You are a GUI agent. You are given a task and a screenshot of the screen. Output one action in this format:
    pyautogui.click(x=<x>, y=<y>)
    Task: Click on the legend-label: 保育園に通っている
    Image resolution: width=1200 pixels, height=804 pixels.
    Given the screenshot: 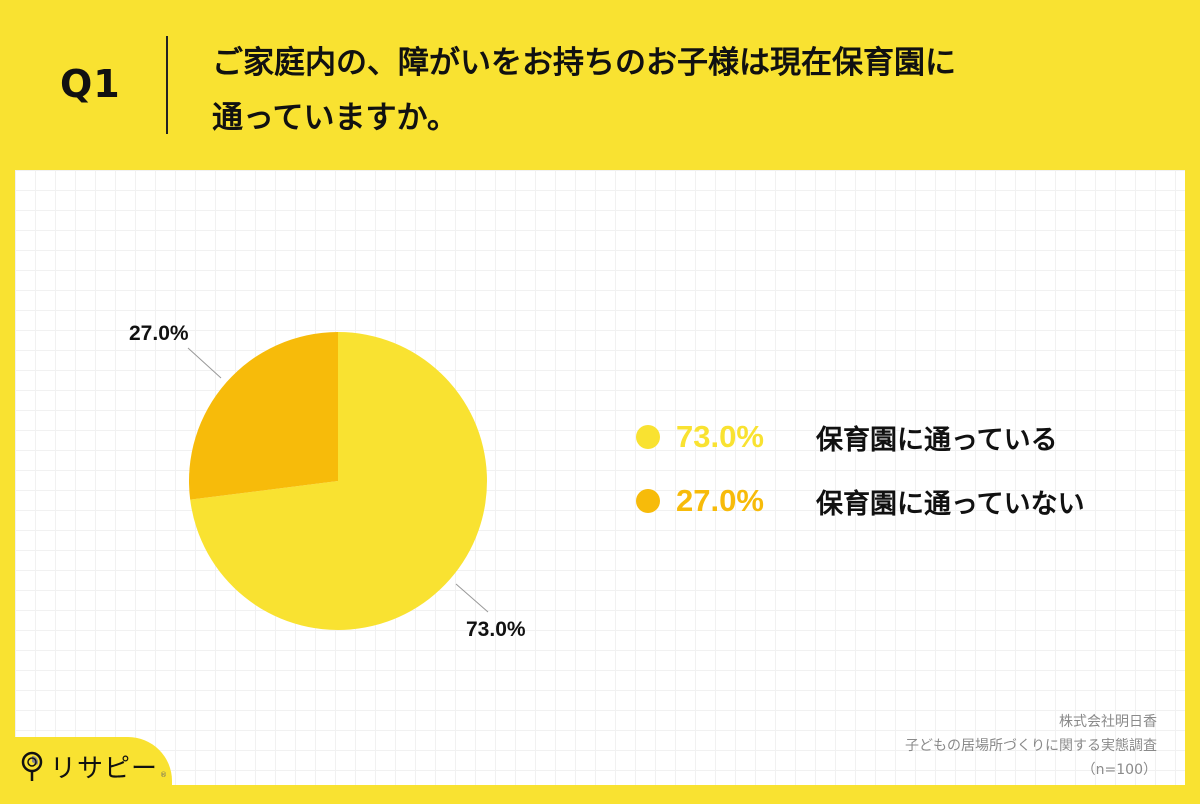 What is the action you would take?
    pyautogui.click(x=937, y=440)
    